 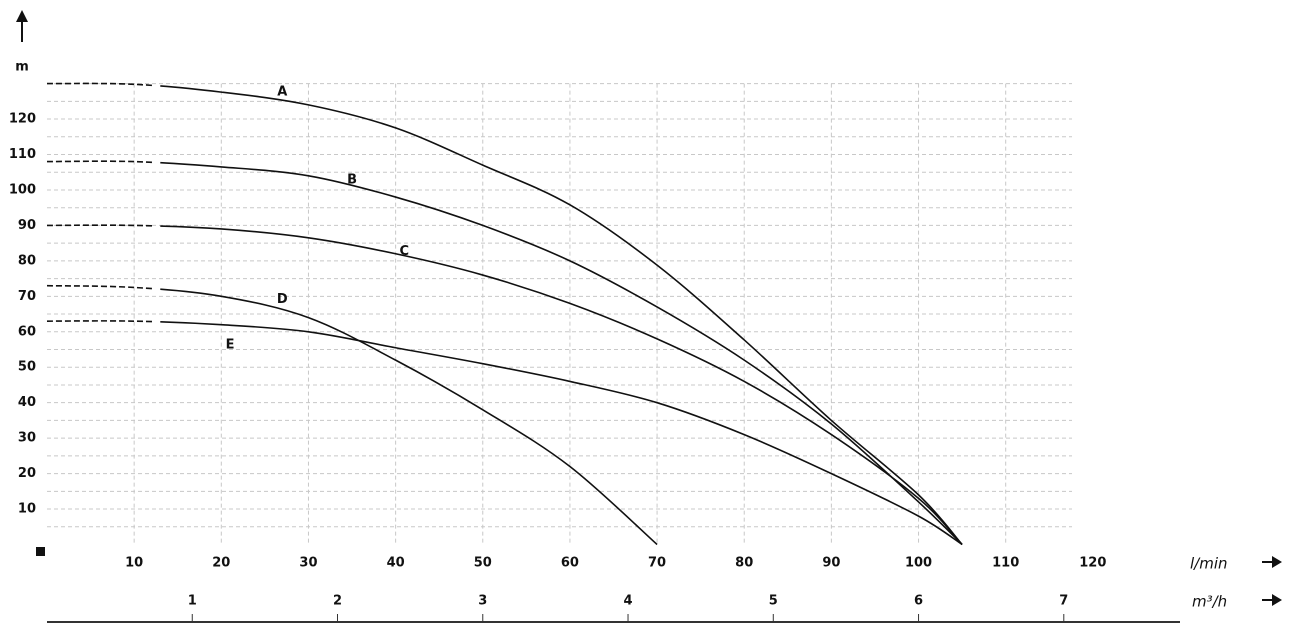 What do you see at coordinates (628, 601) in the screenshot?
I see `x2-tick-label: 4` at bounding box center [628, 601].